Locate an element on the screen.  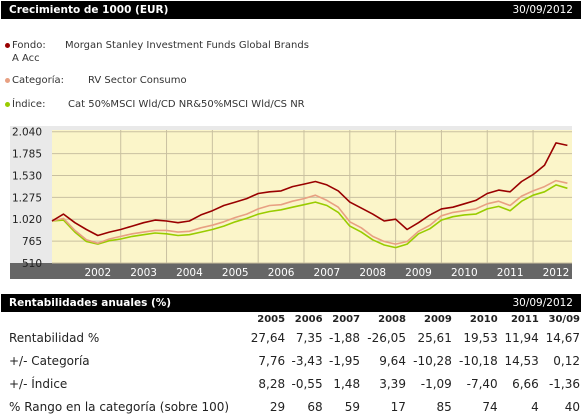
x-tick-label: 2012 is located at coordinates (556, 273).